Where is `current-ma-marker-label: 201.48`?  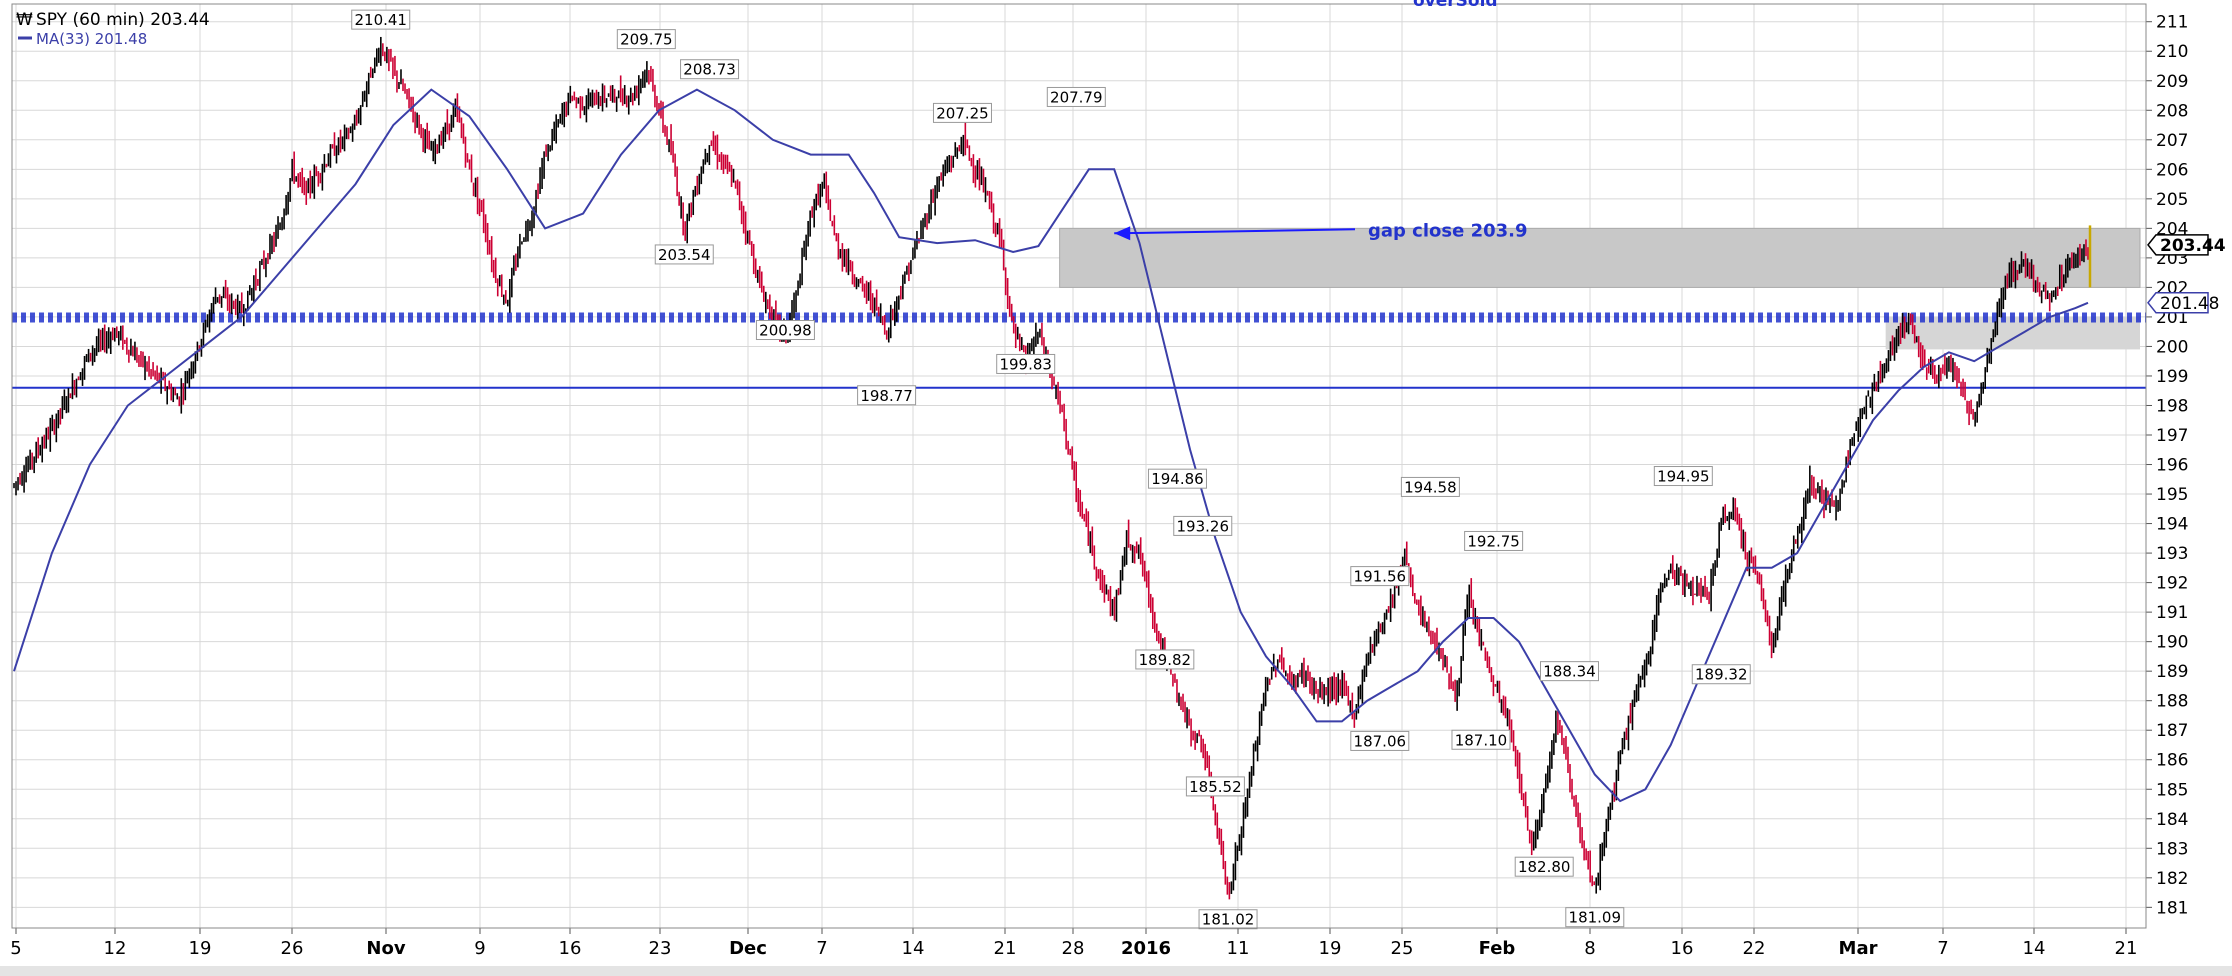
current-ma-marker-label: 201.48 is located at coordinates (2189, 304).